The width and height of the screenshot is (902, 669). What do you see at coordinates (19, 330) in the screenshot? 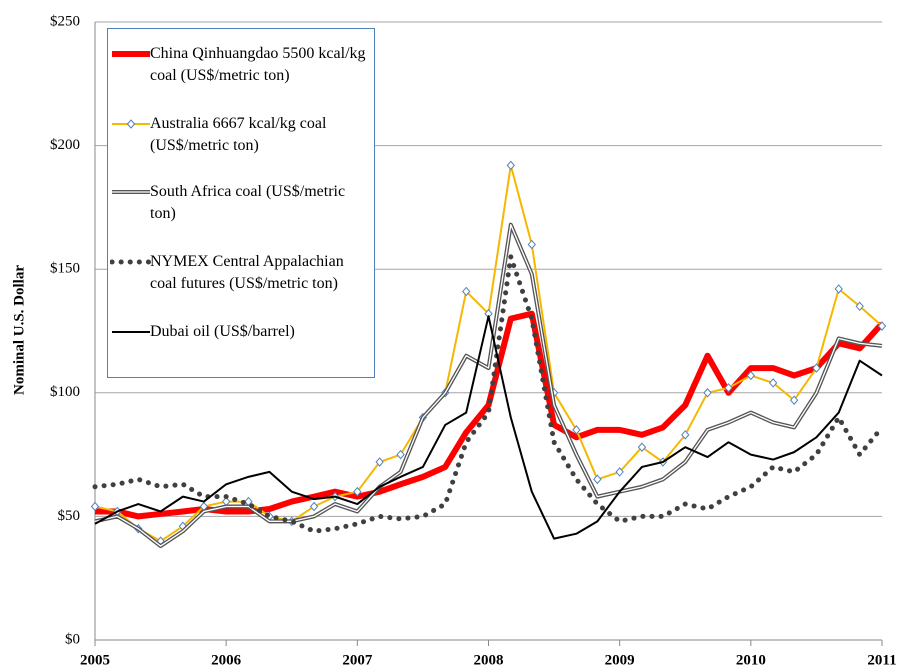
I see `y-axis-label: Nominal U.S. Dollar` at bounding box center [19, 330].